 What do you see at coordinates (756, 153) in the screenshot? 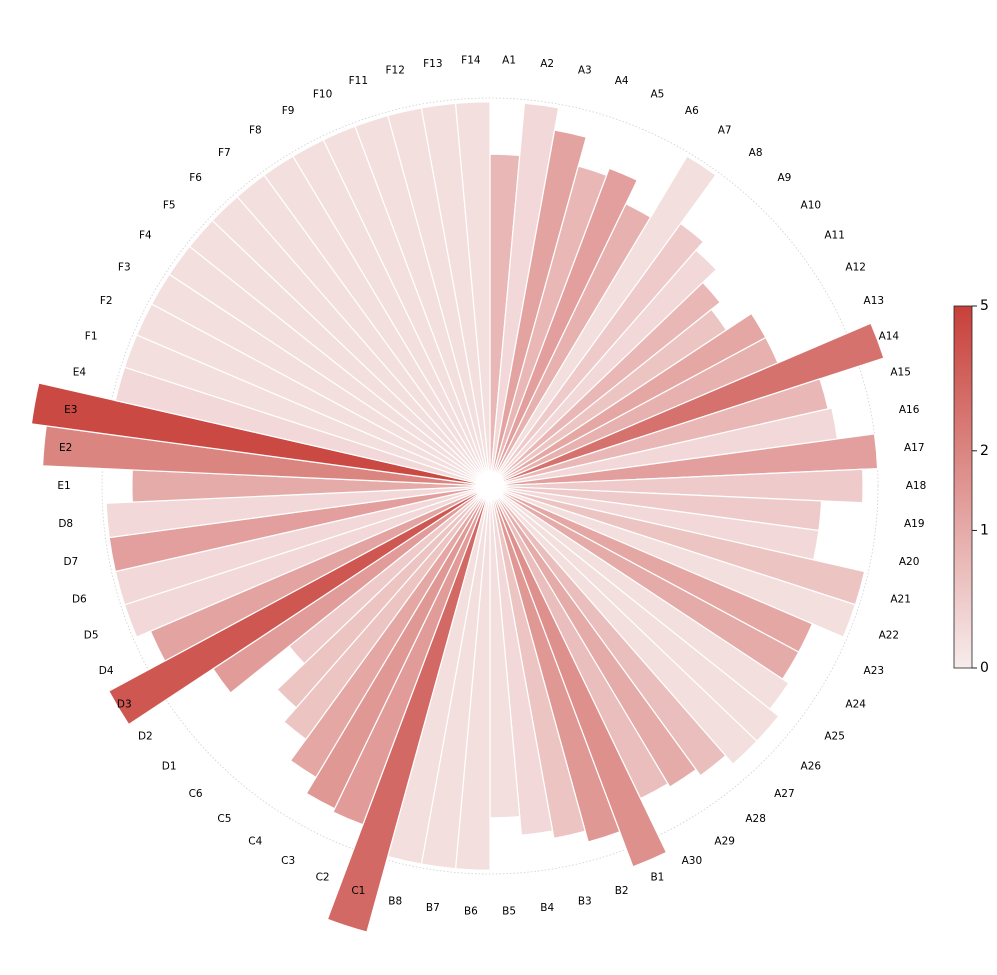
I see `tick-label-A8: A8` at bounding box center [756, 153].